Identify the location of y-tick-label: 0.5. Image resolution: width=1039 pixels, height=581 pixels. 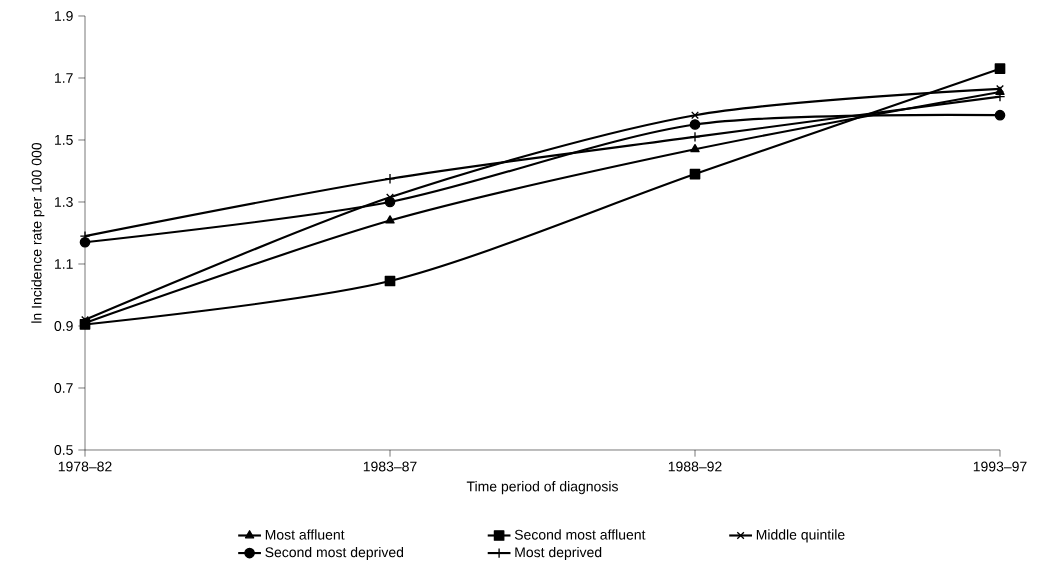
(63, 450).